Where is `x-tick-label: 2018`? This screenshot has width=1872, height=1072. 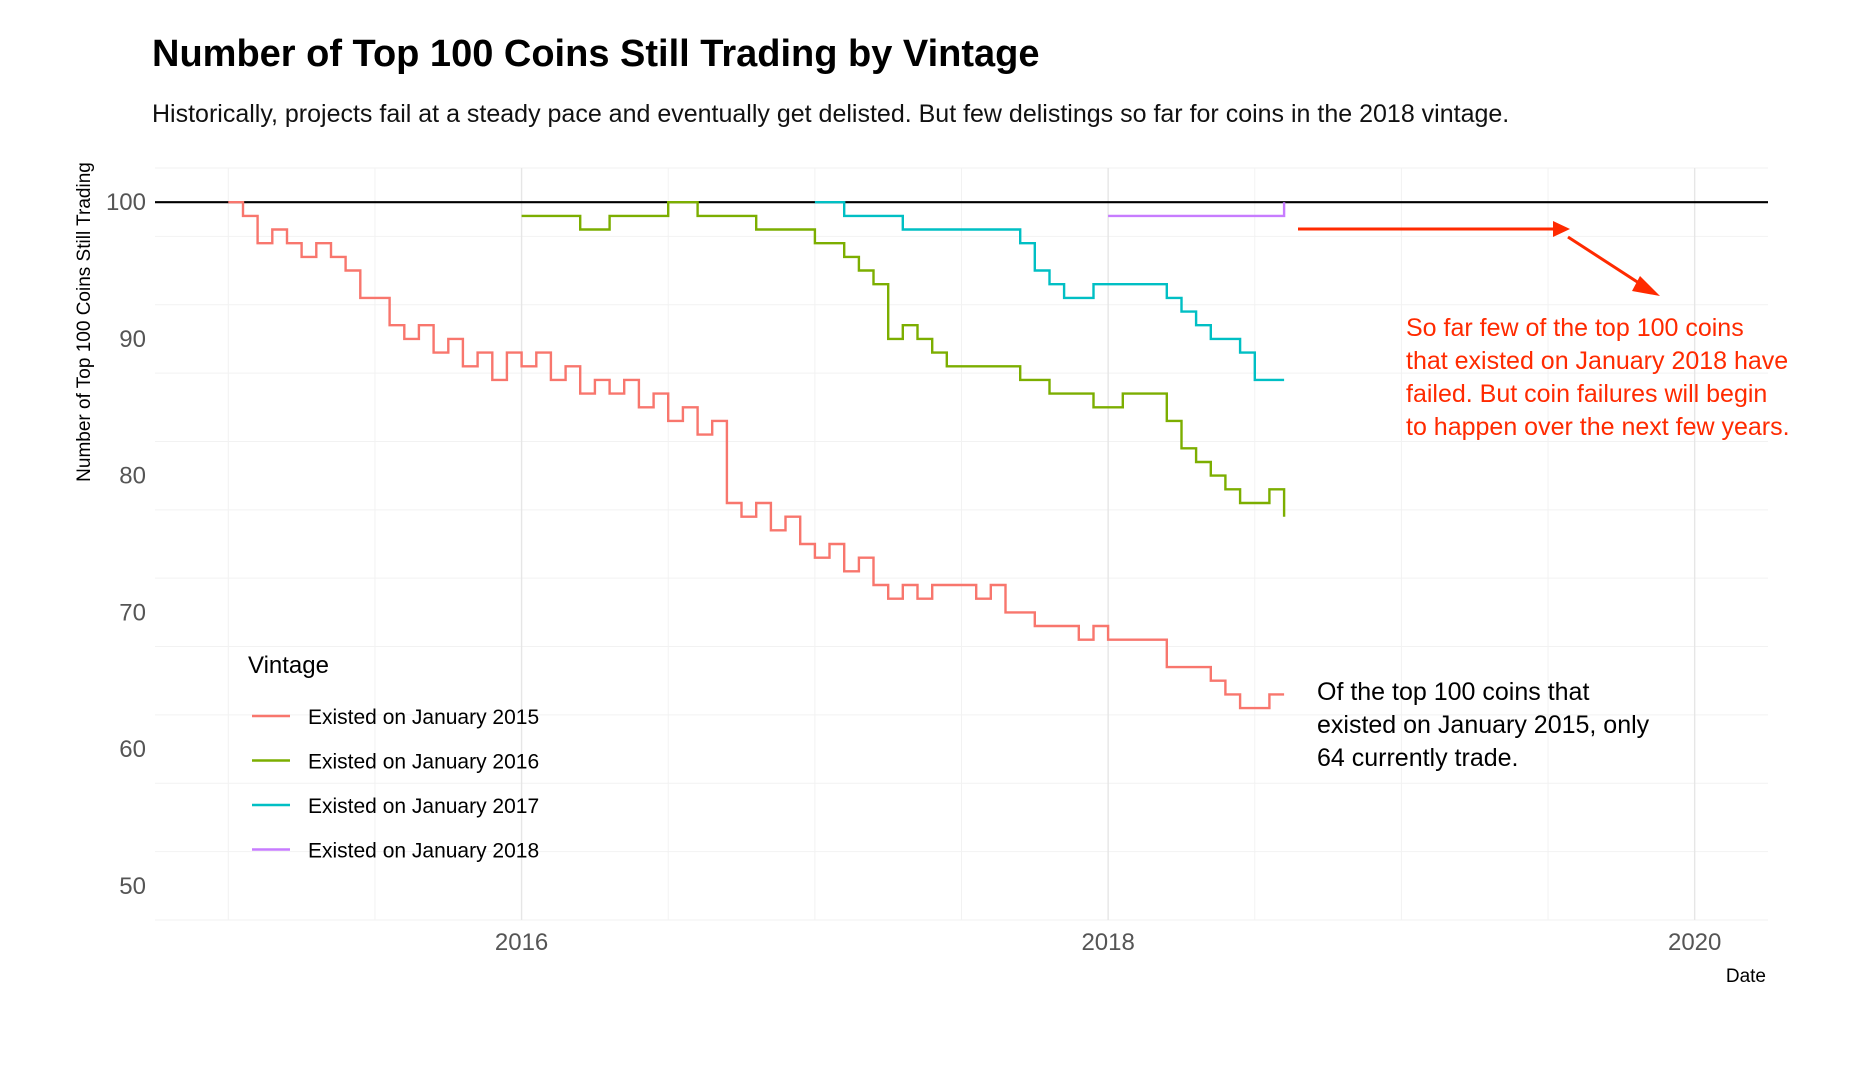 x-tick-label: 2018 is located at coordinates (1107, 942).